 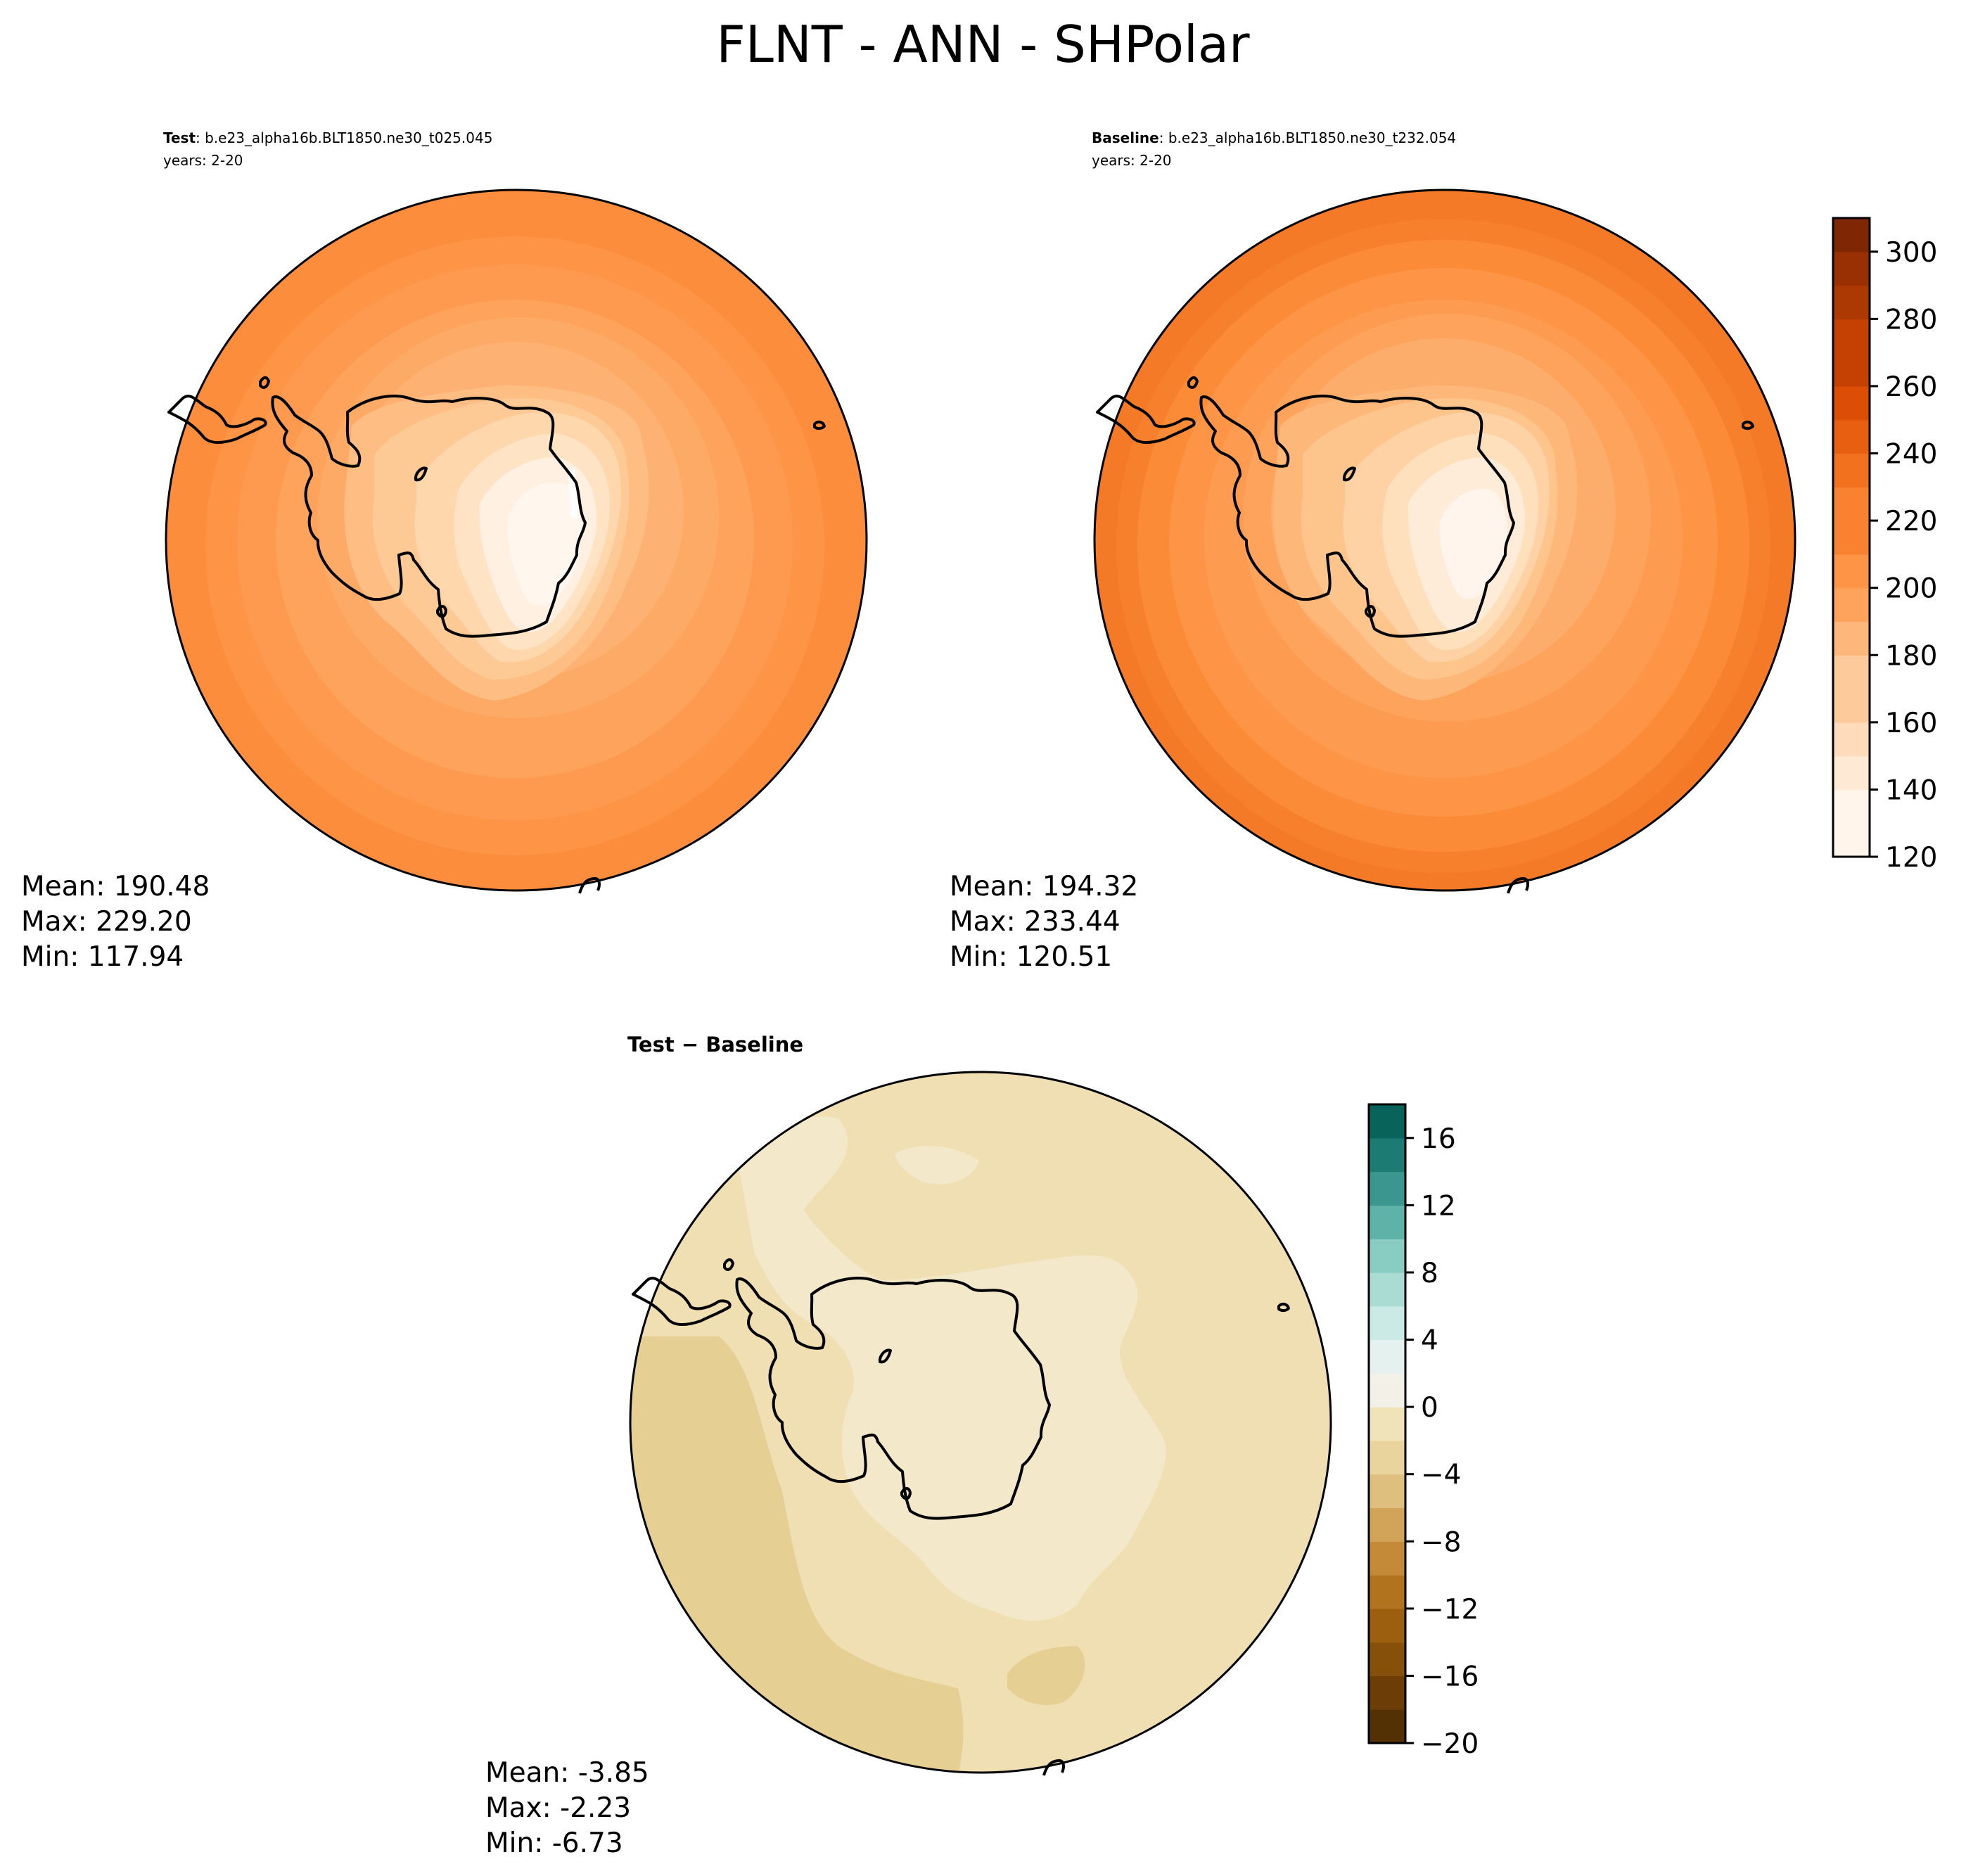 What do you see at coordinates (496, 635) in the screenshot?
I see `test-coastline` at bounding box center [496, 635].